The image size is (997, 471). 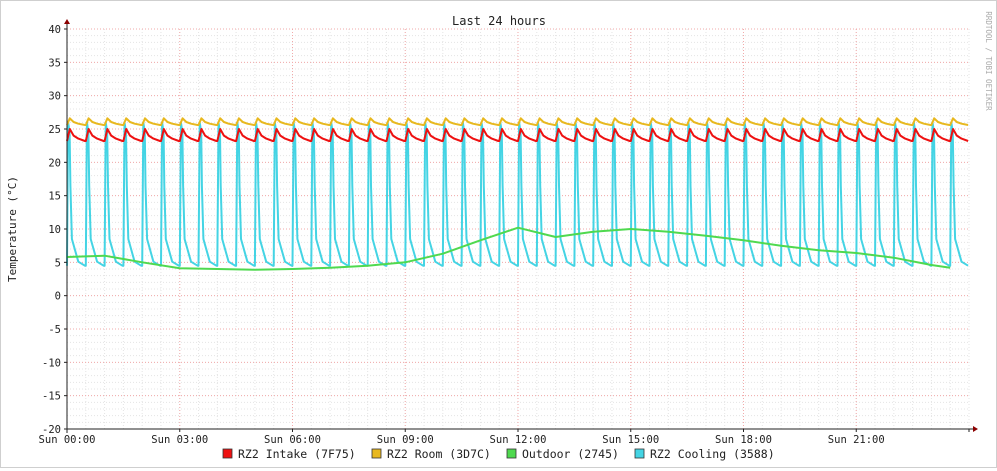 What do you see at coordinates (743, 440) in the screenshot?
I see `x-tick-label: Sun 18:00` at bounding box center [743, 440].